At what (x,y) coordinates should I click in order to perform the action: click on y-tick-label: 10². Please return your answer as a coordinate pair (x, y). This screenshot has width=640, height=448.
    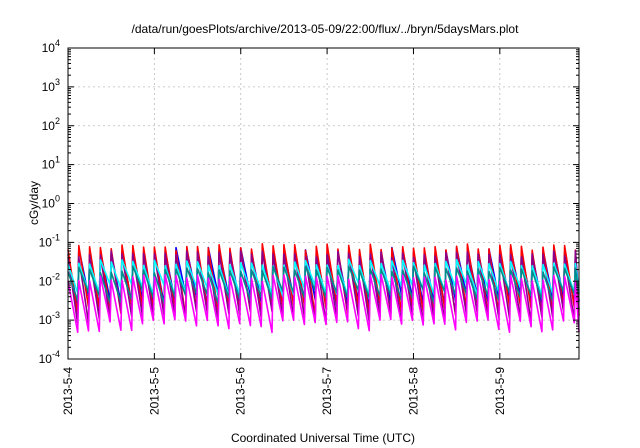
    Looking at the image, I should click on (51, 124).